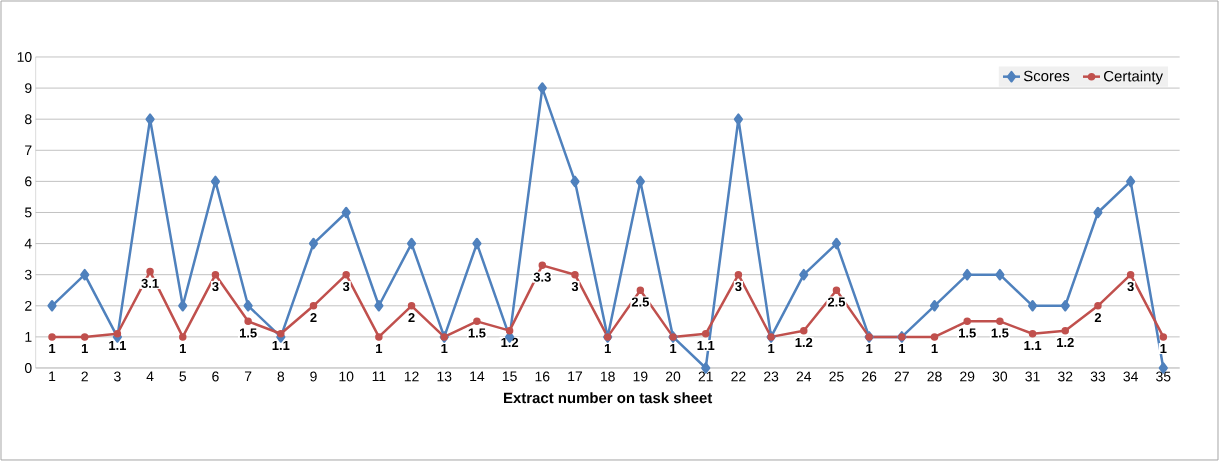 Image resolution: width=1219 pixels, height=461 pixels. I want to click on x-tick-label: 17, so click(575, 376).